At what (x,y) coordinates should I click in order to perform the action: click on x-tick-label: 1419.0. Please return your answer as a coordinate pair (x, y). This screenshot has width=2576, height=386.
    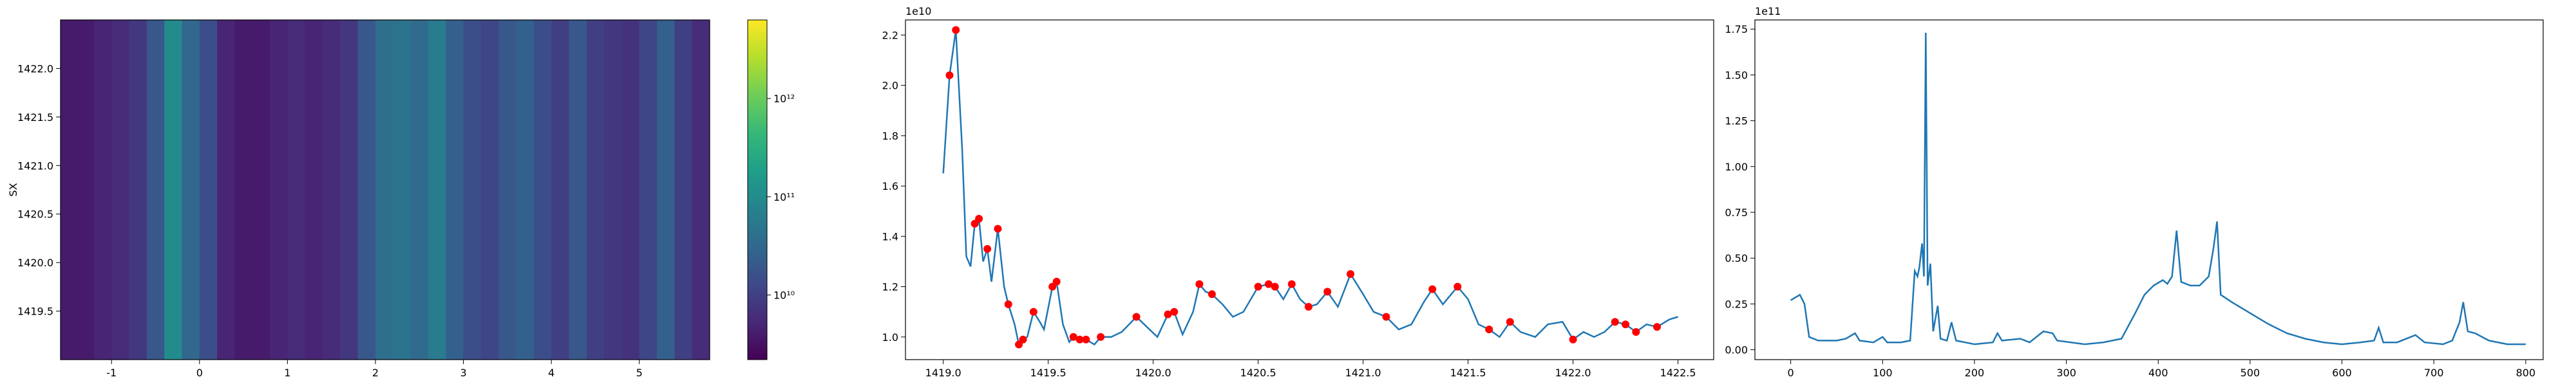
    Looking at the image, I should click on (943, 373).